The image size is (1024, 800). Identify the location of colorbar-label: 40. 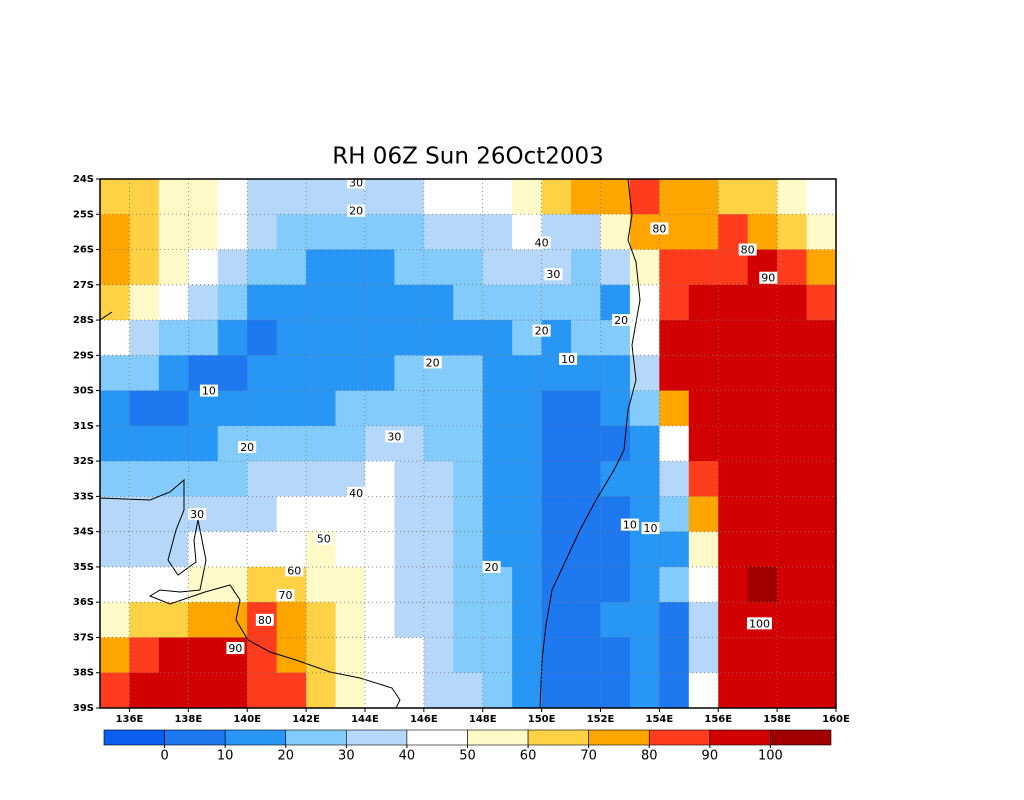
(407, 756).